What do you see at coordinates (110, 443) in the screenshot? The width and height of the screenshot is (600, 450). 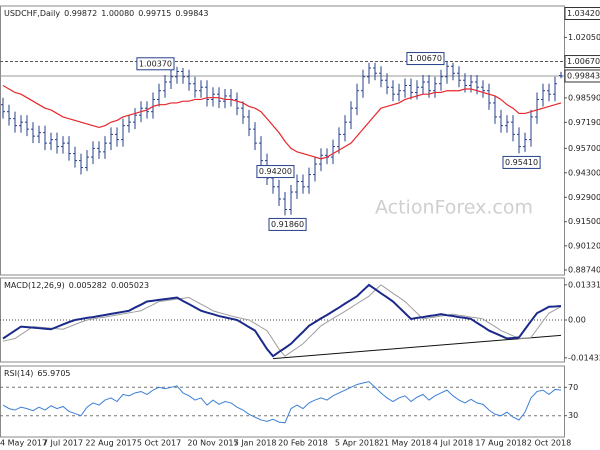 I see `x-tick-label: 22 Aug 2017` at bounding box center [110, 443].